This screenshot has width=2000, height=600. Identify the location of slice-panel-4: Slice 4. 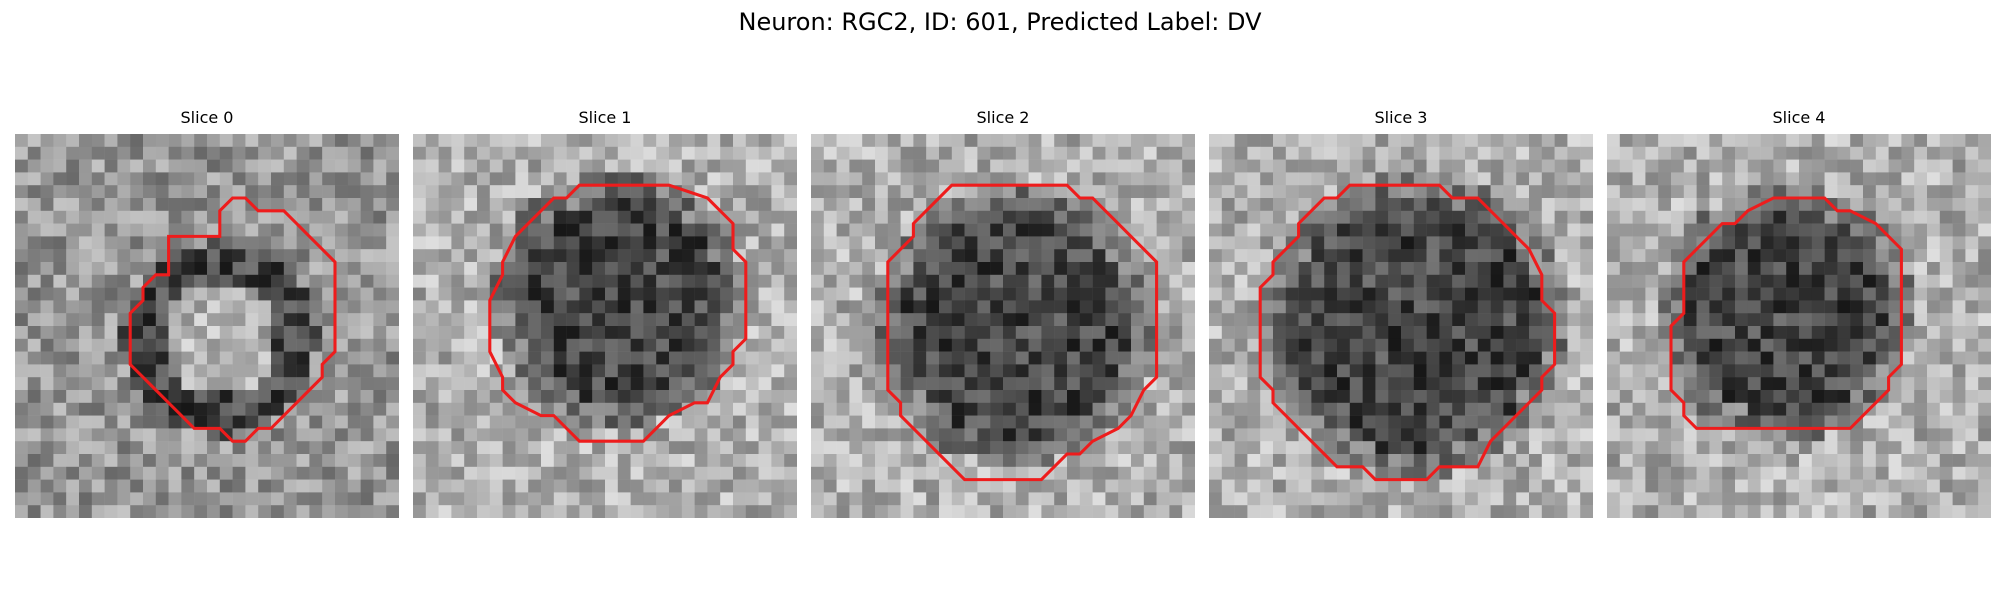
(1799, 313).